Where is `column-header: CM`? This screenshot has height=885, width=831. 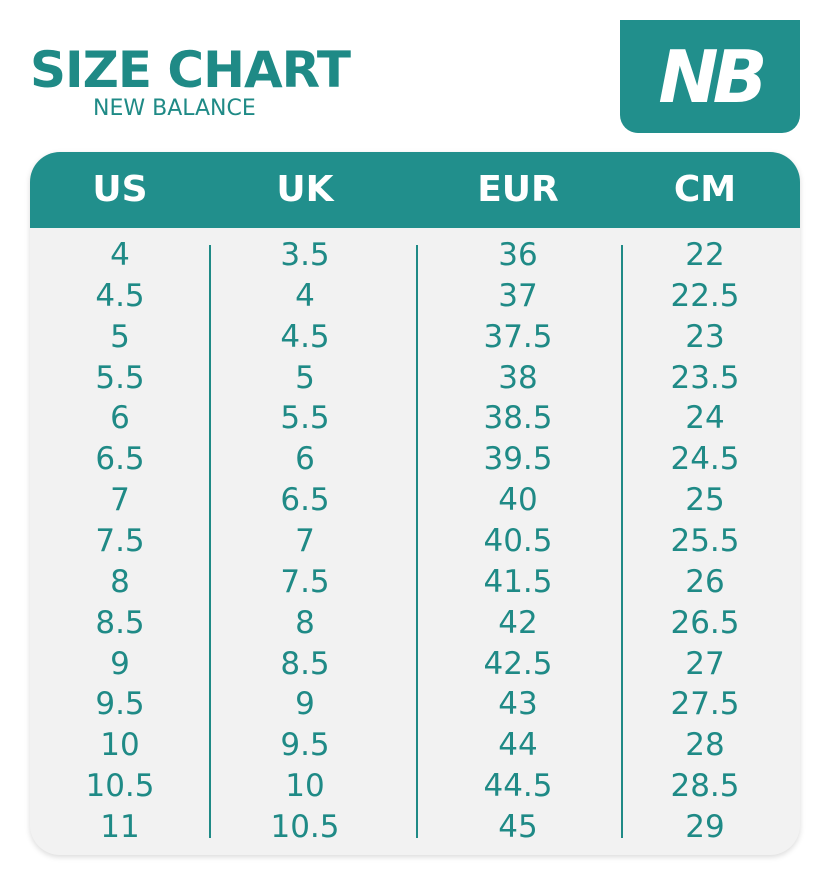 column-header: CM is located at coordinates (705, 189).